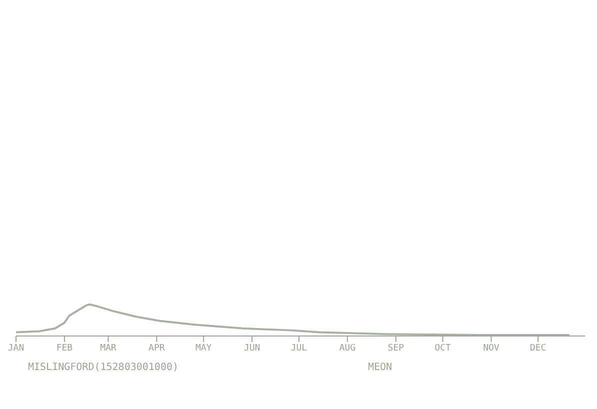 Image resolution: width=597 pixels, height=409 pixels. I want to click on x-tick-label: SEP, so click(396, 348).